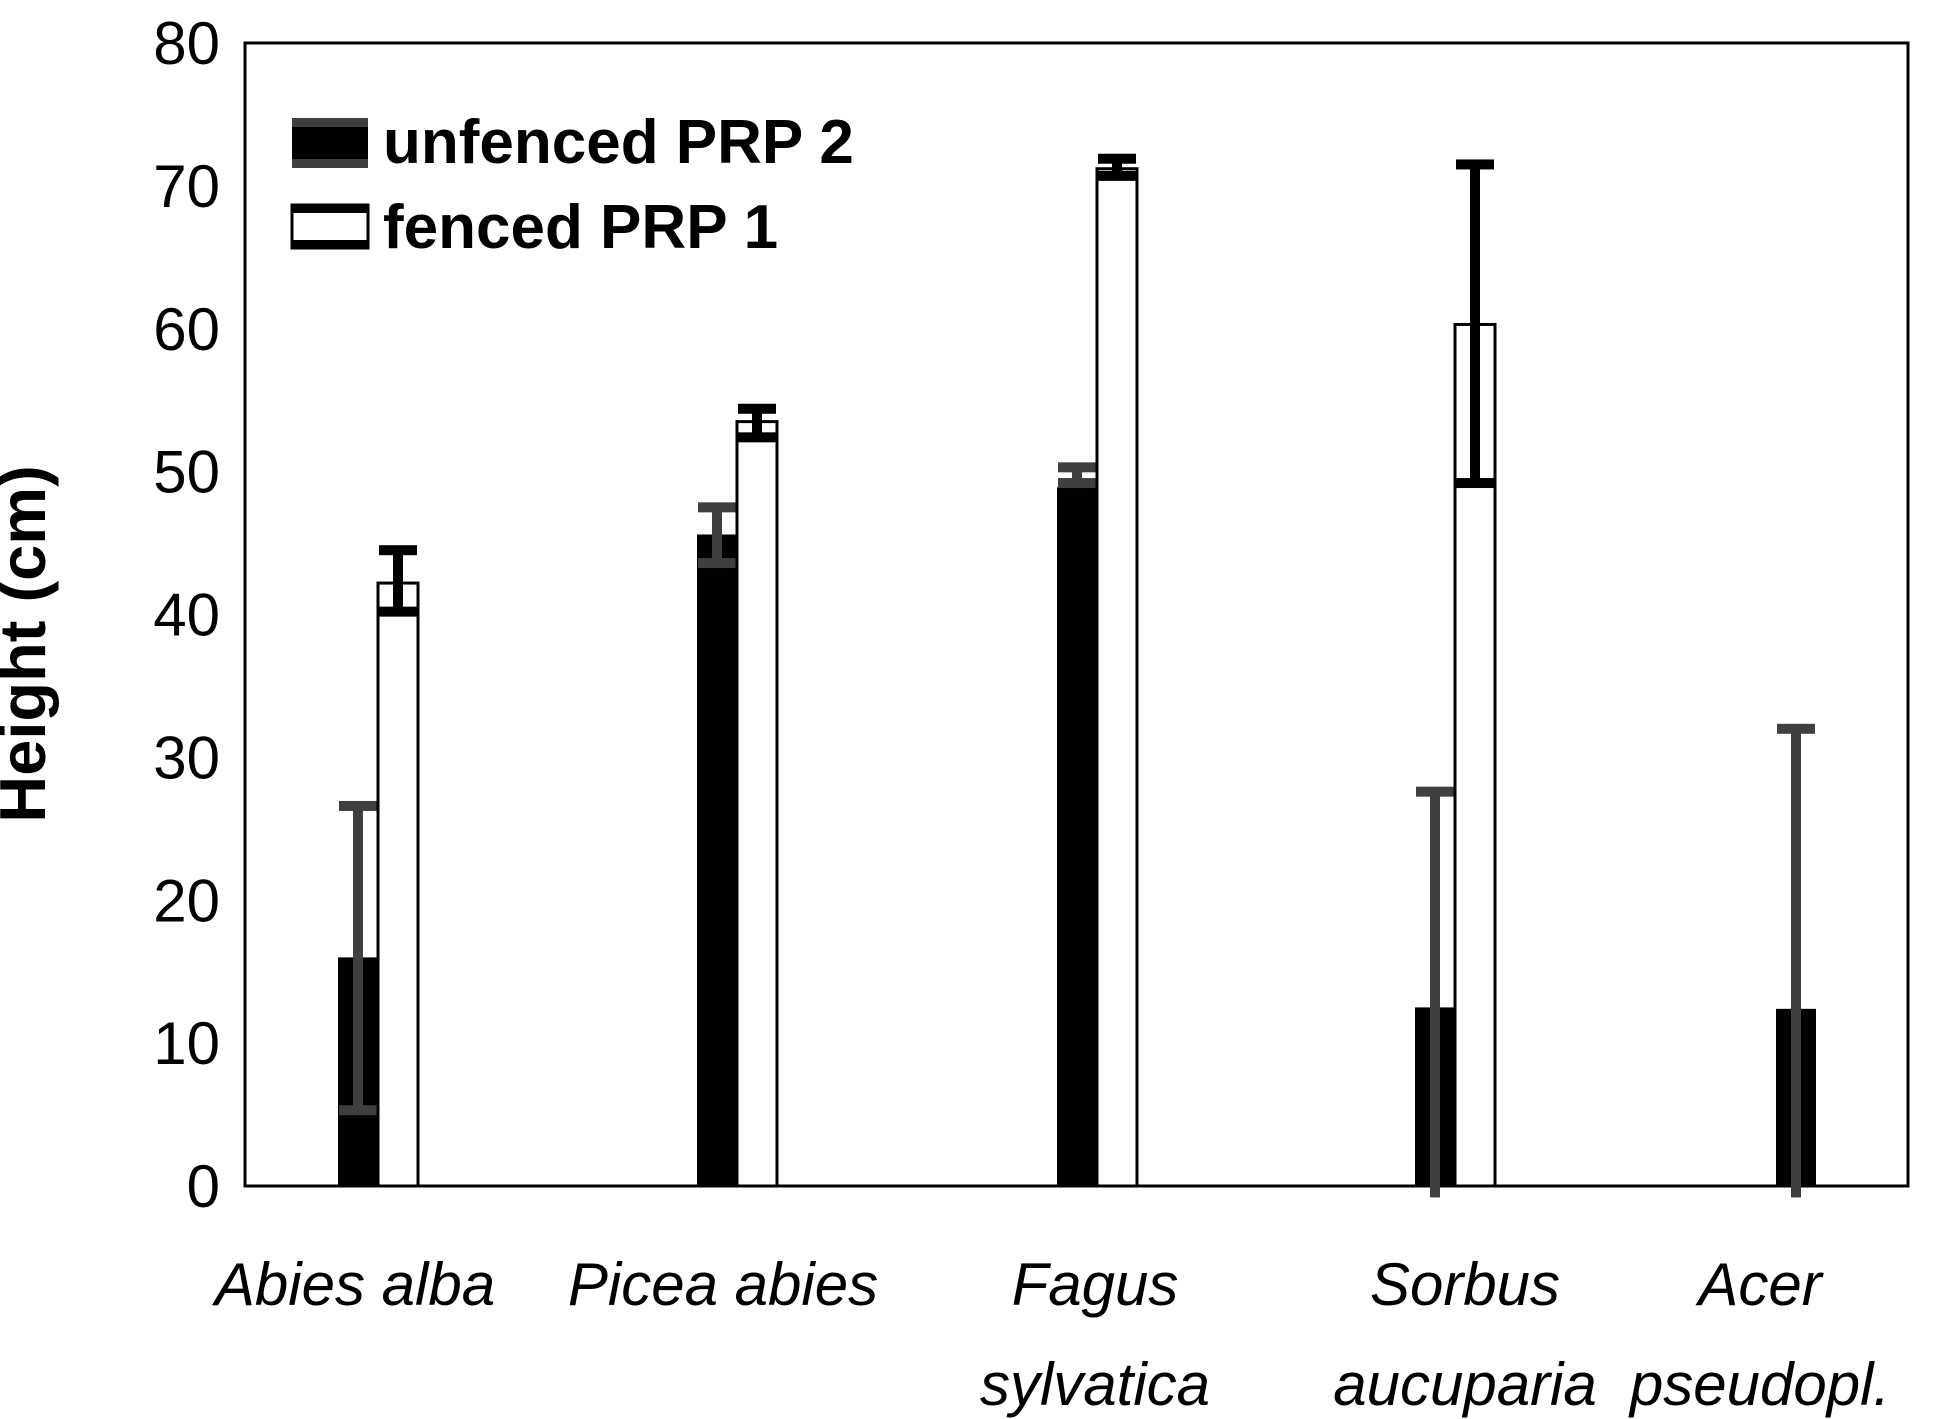  Describe the element at coordinates (618, 142) in the screenshot. I see `legend-label-unfenced: unfenced PRP 2` at that location.